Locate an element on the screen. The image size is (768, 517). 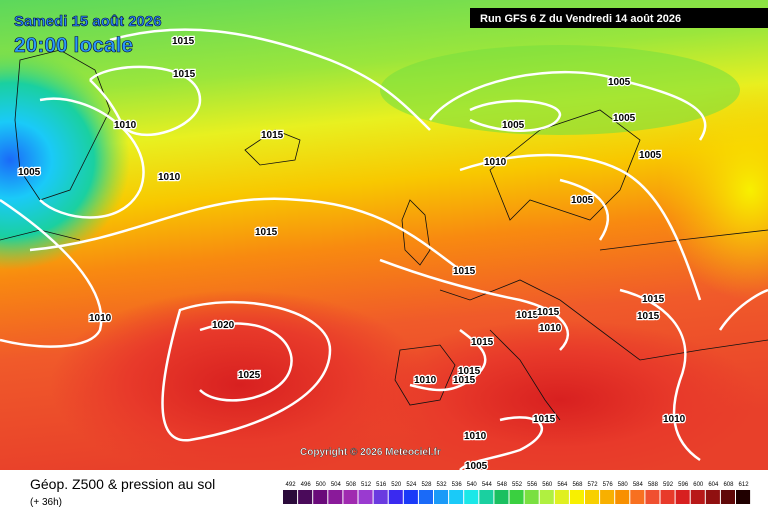
colorbar-label: 528 is located at coordinates (426, 485).